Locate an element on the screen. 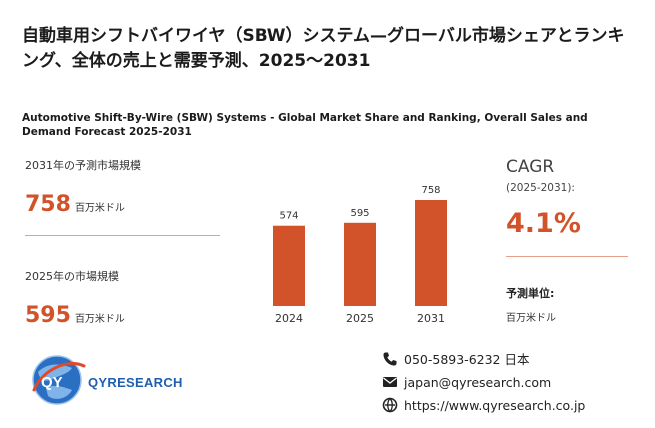 The image size is (655, 428). forecast-value-row: 758 百万米ドル is located at coordinates (75, 204).